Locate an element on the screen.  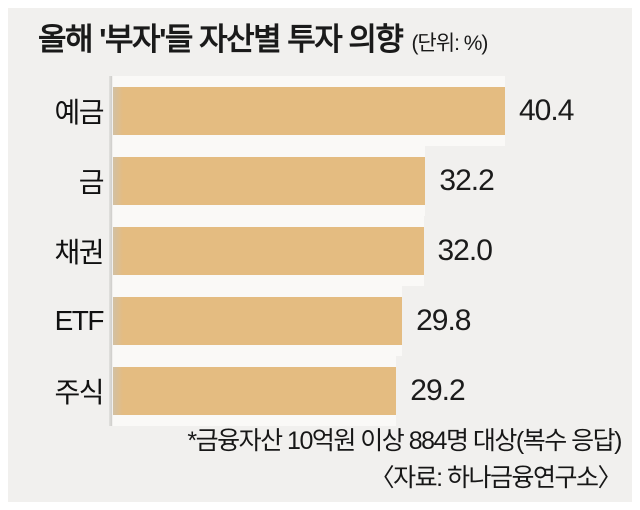
category-label: ETF is located at coordinates (79, 320).